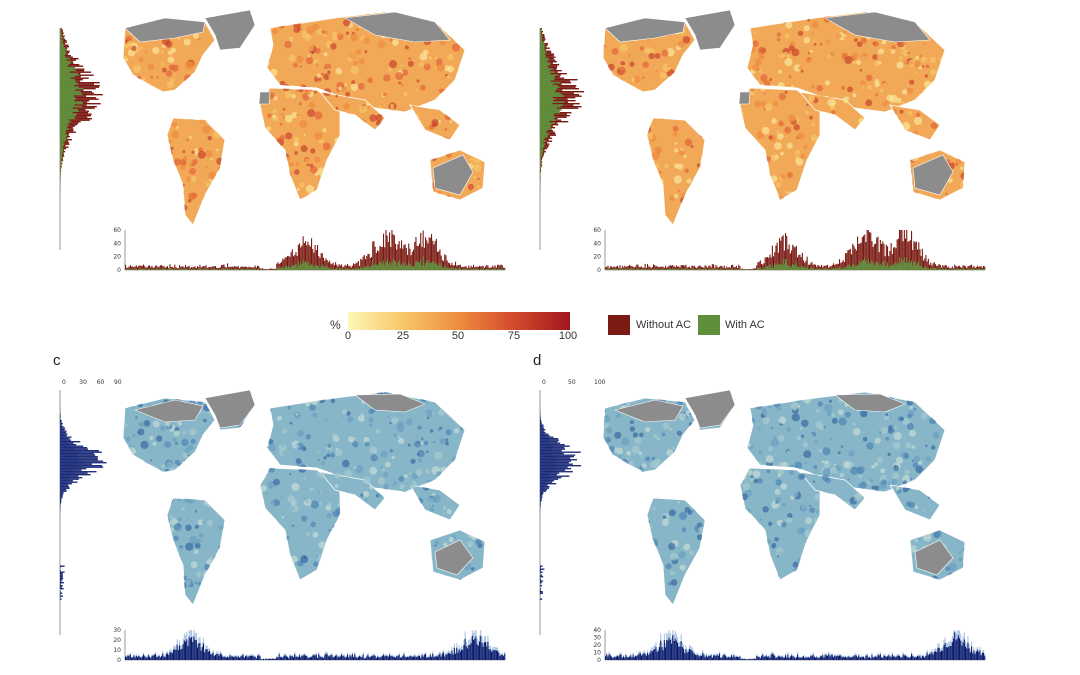  Describe the element at coordinates (81, 112) in the screenshot. I see `side-histogram` at that location.